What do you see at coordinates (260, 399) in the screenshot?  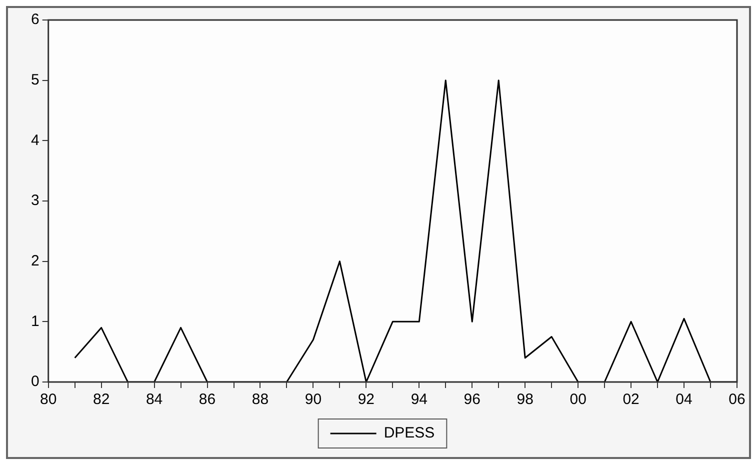 I see `x-tick-label: 88` at bounding box center [260, 399].